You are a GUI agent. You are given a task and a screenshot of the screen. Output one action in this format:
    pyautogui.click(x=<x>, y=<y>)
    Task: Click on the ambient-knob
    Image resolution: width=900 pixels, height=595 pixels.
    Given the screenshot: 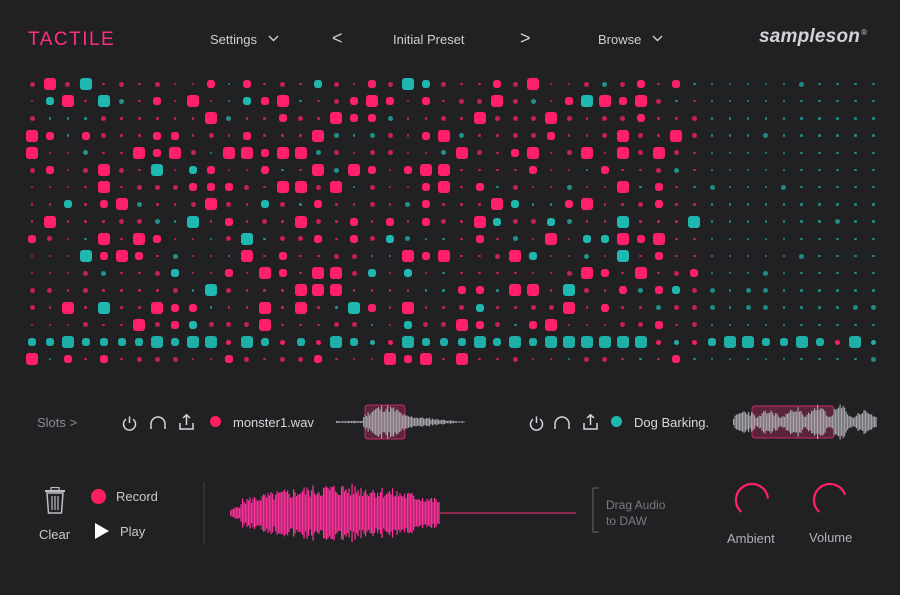 What is the action you would take?
    pyautogui.click(x=752, y=500)
    